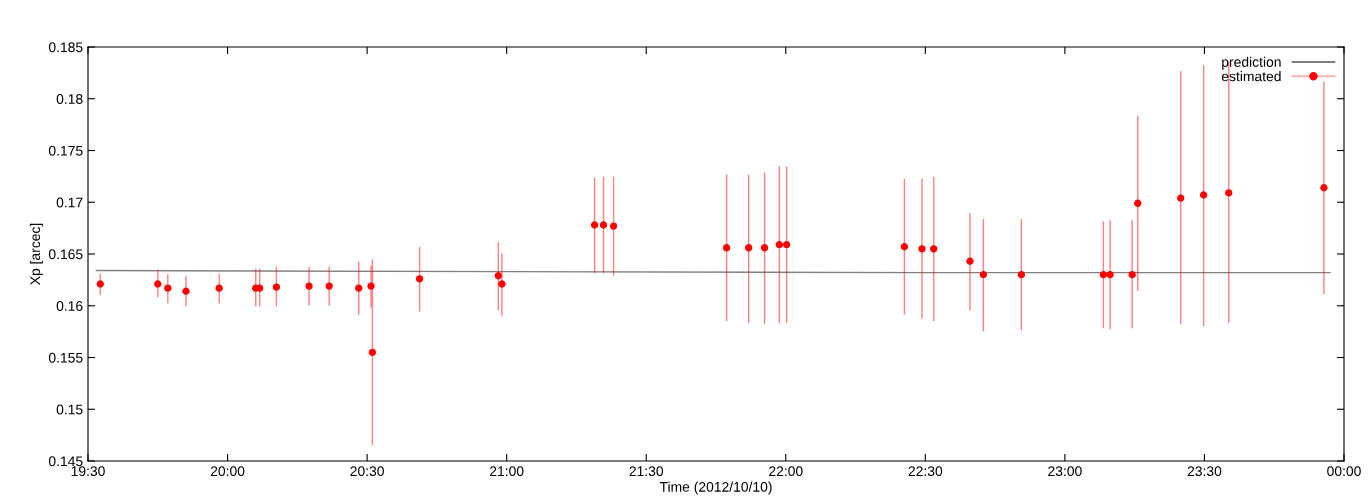 The width and height of the screenshot is (1368, 504). I want to click on x-tick-label: 20:30, so click(367, 471).